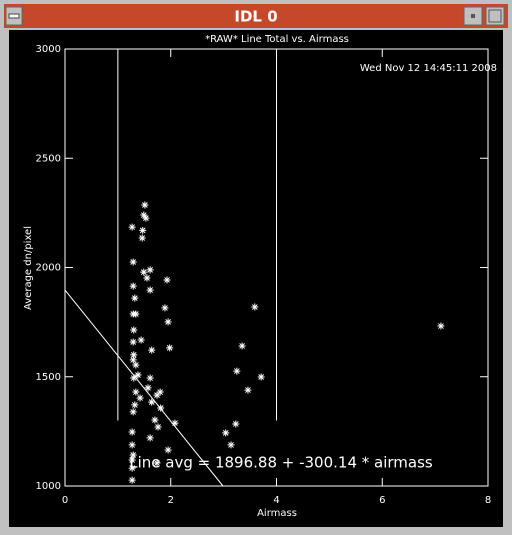 The image size is (512, 535). Describe the element at coordinates (48, 377) in the screenshot. I see `y-tick-label: 1500` at that location.